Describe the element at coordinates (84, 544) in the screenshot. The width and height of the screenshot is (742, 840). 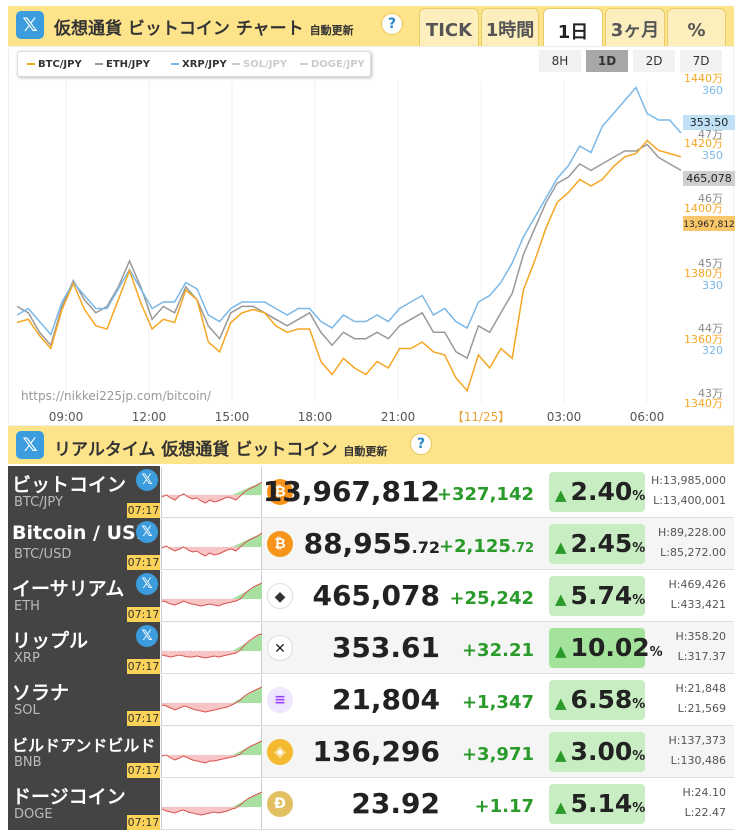
I see `coin-name-cell: Bitcoin / USD BTC/USD 07:17 𝕏` at that location.